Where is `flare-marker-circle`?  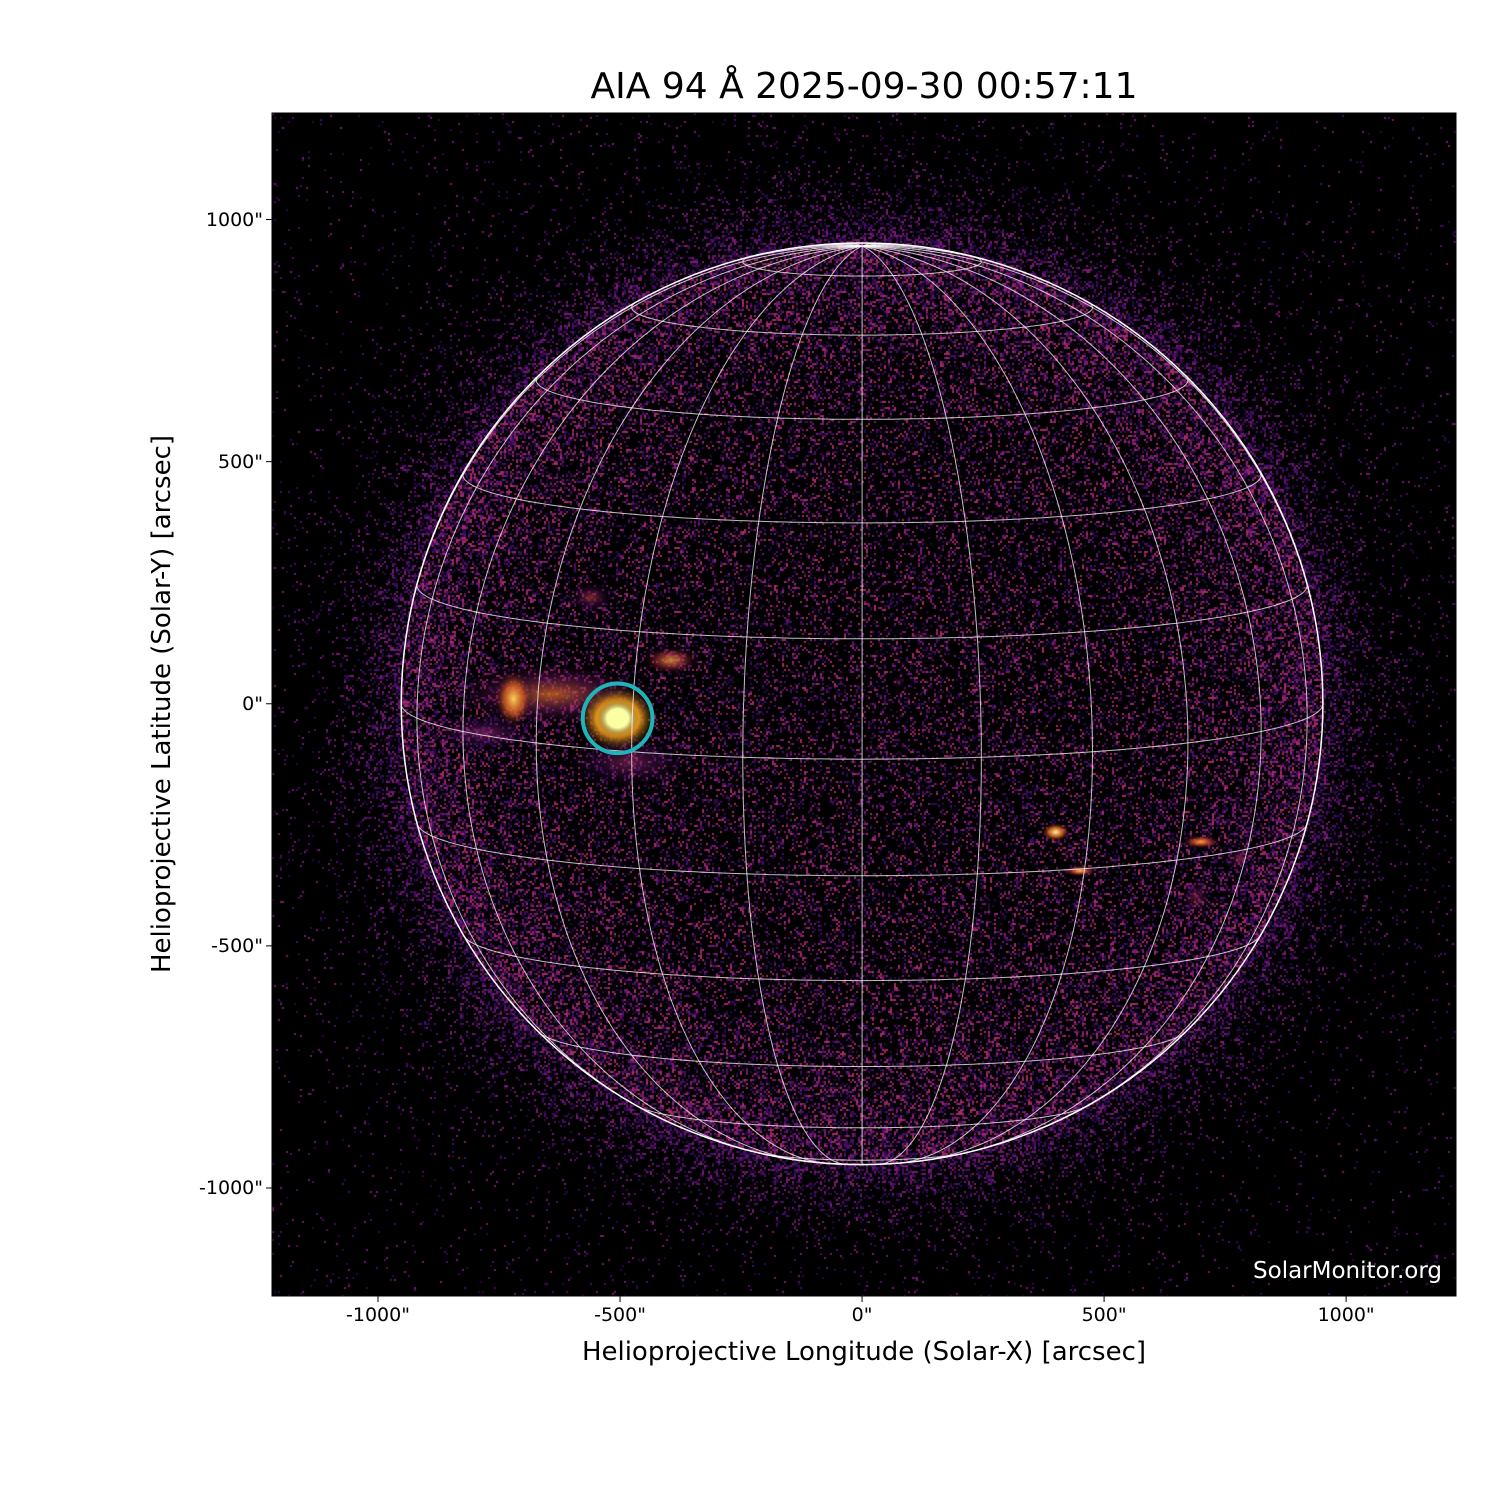
flare-marker-circle is located at coordinates (617, 718).